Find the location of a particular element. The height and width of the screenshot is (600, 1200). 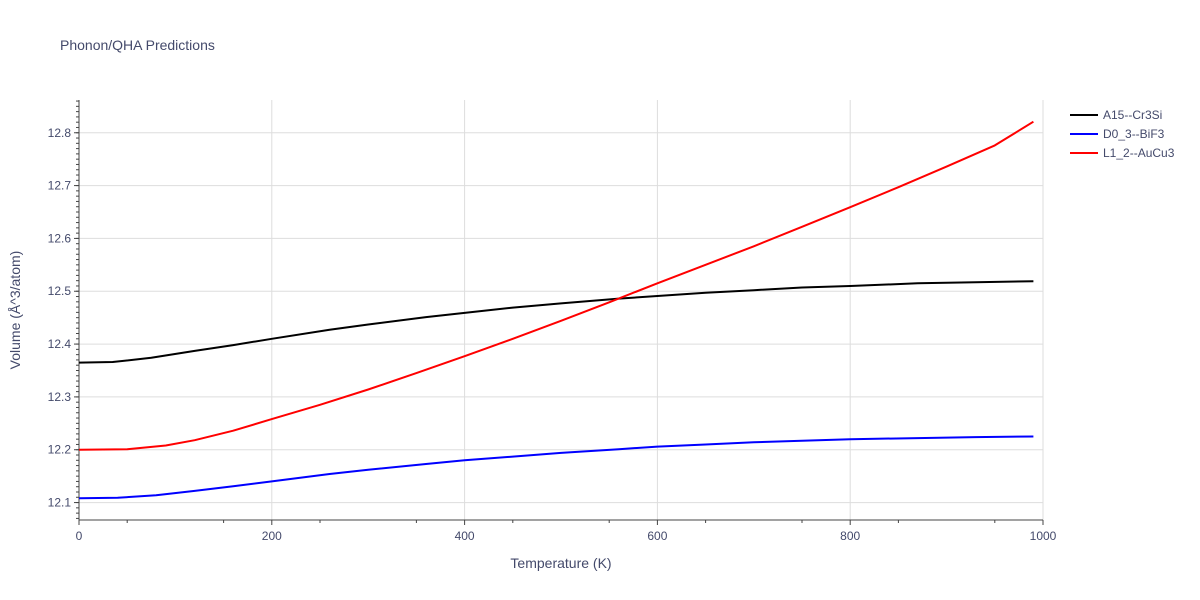

legend: A15--Cr3Si D0_3--BiF3 L1_2--AuCu3 is located at coordinates (1122, 134).